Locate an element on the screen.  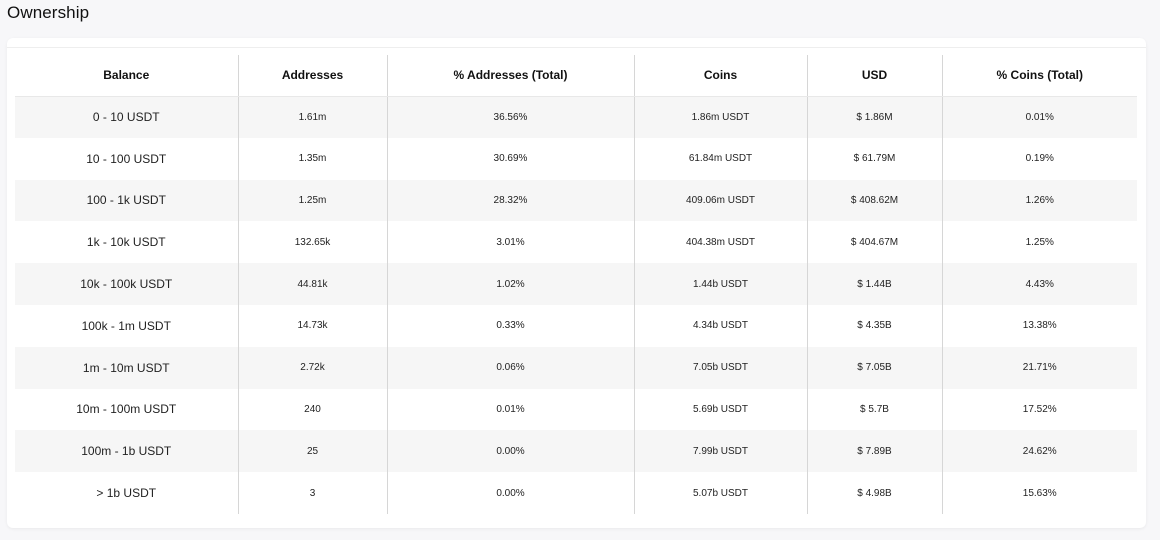
balance-cell: 100m - 1b USDT is located at coordinates (126, 451).